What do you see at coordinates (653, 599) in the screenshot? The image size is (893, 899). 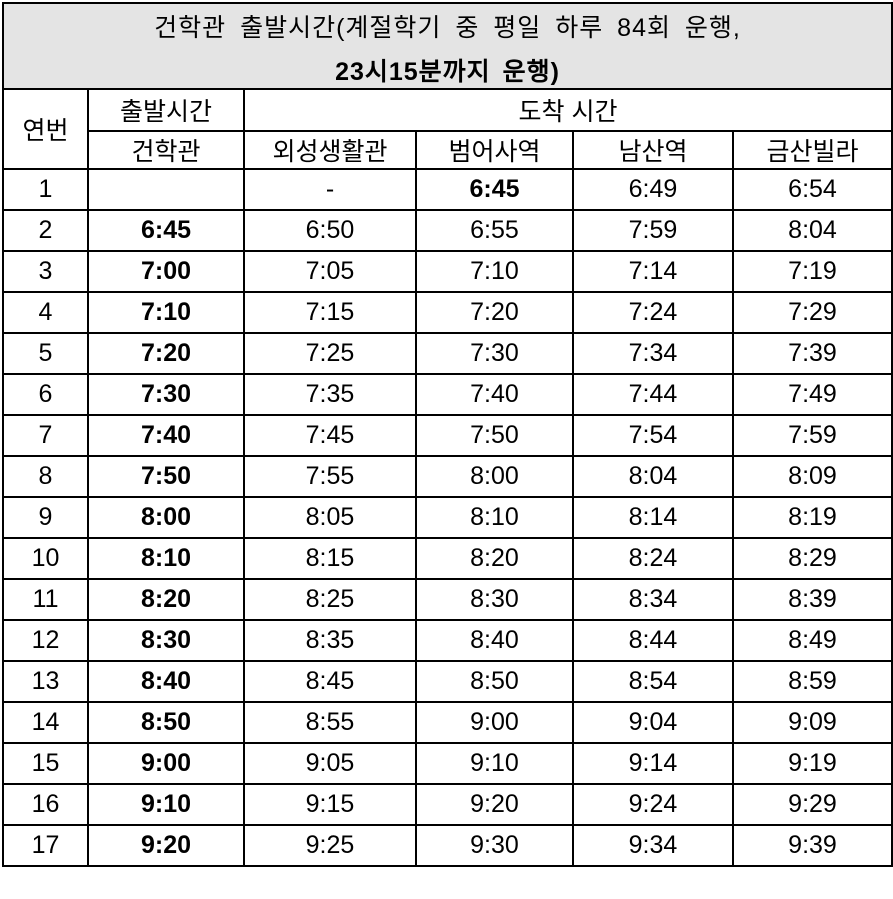 I see `arrival-time: 8:34` at bounding box center [653, 599].